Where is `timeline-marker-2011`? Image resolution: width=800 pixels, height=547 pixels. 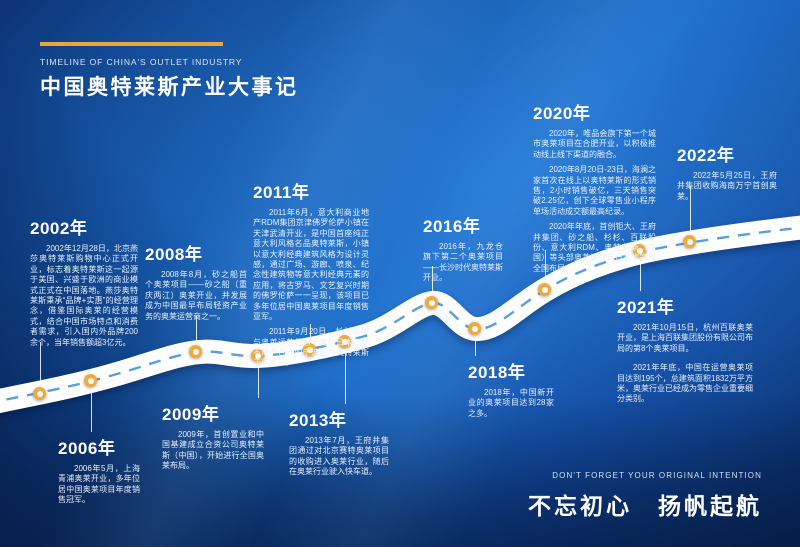 timeline-marker-2011 is located at coordinates (309, 349).